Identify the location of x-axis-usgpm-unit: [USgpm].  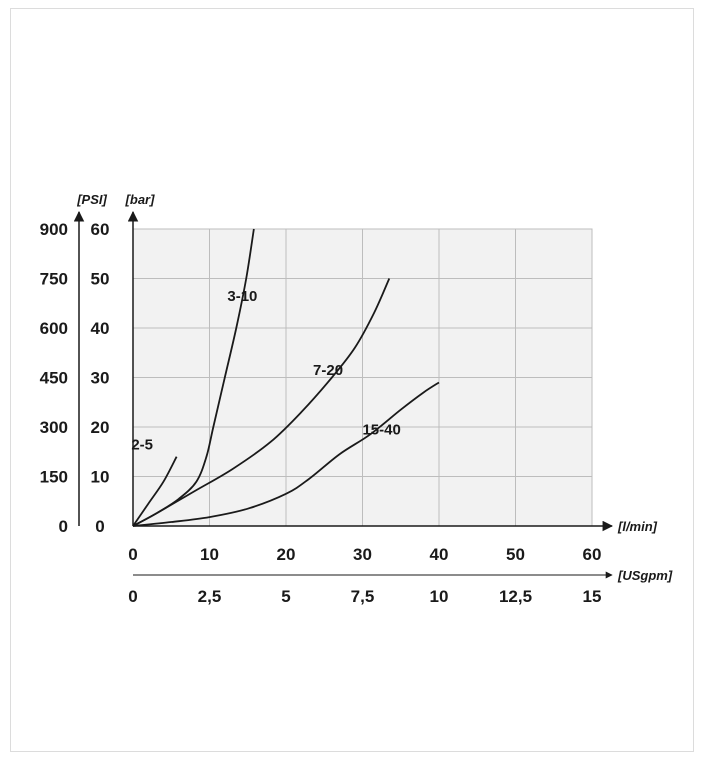
(645, 575).